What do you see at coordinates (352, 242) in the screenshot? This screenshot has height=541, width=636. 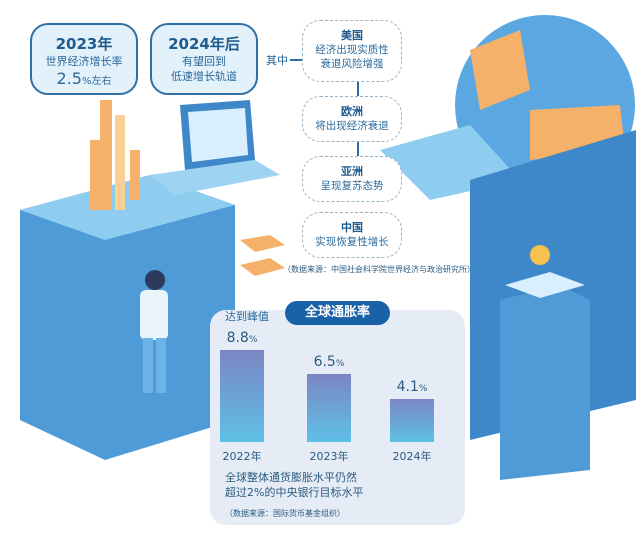 I see `region-desc: 实现恢复性增长` at bounding box center [352, 242].